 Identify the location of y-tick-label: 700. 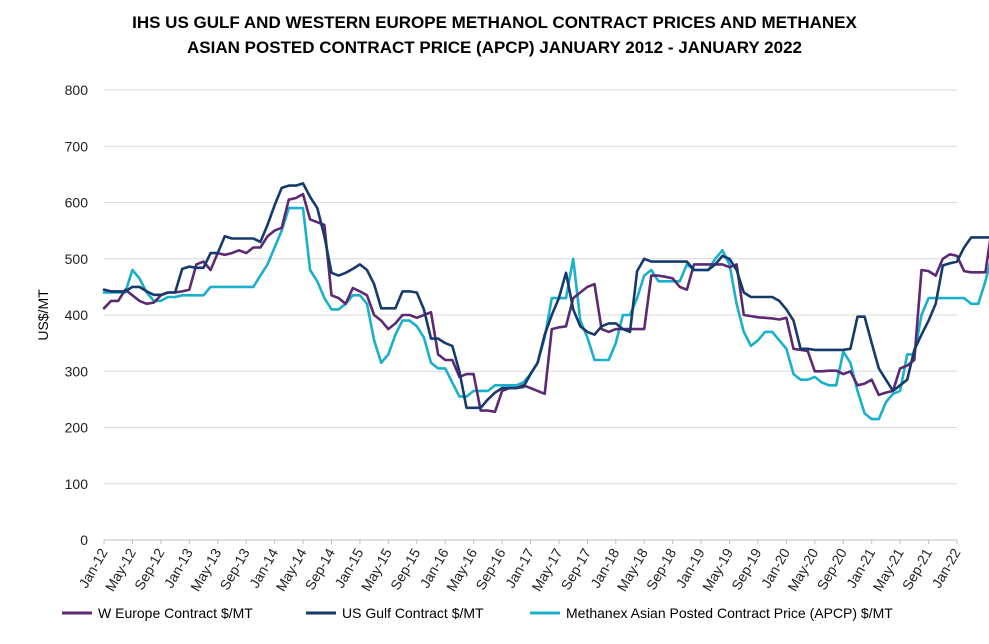
(77, 146).